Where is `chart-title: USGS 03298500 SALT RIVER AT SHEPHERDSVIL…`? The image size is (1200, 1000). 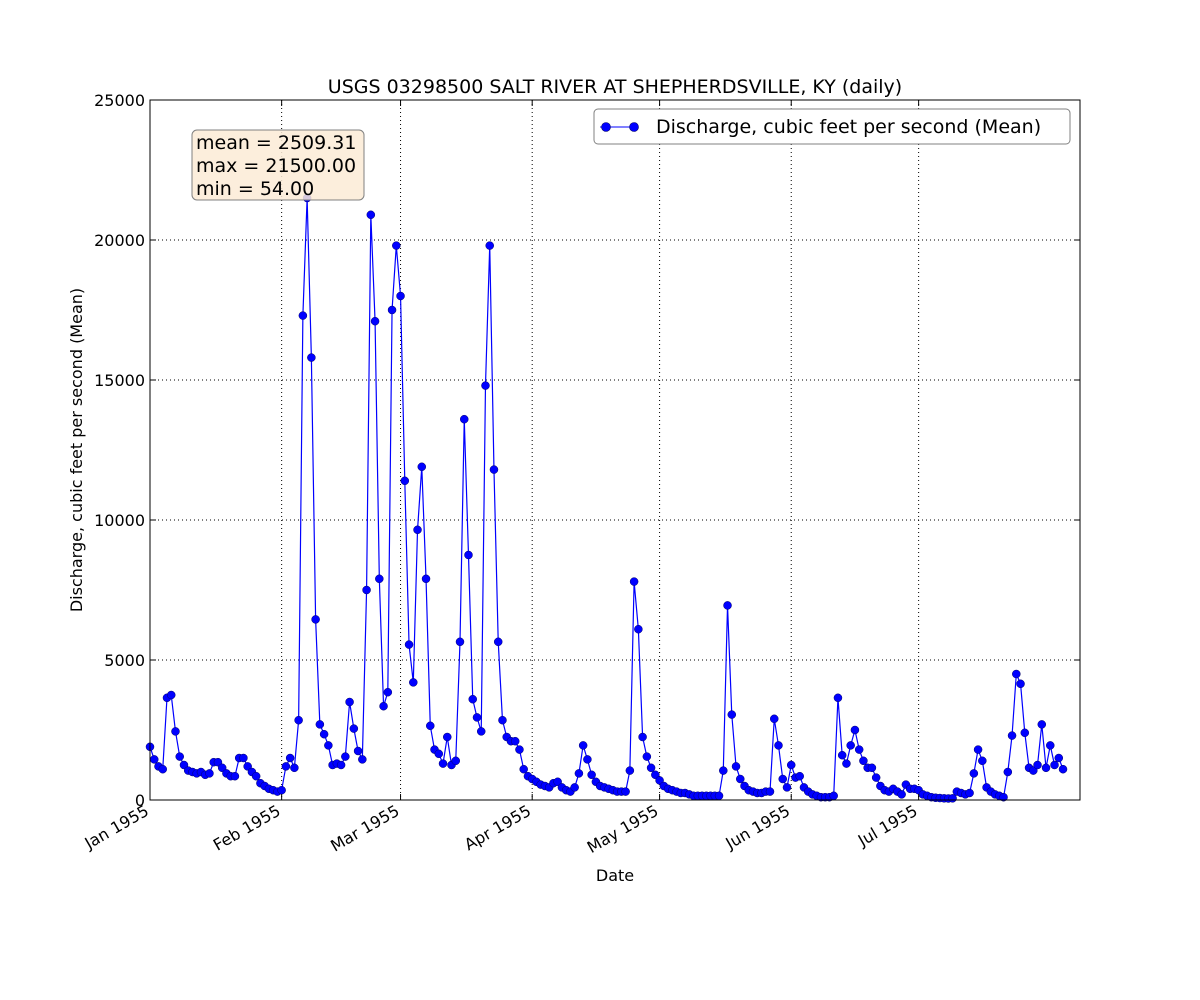
chart-title: USGS 03298500 SALT RIVER AT SHEPHERDSVIL… is located at coordinates (615, 87).